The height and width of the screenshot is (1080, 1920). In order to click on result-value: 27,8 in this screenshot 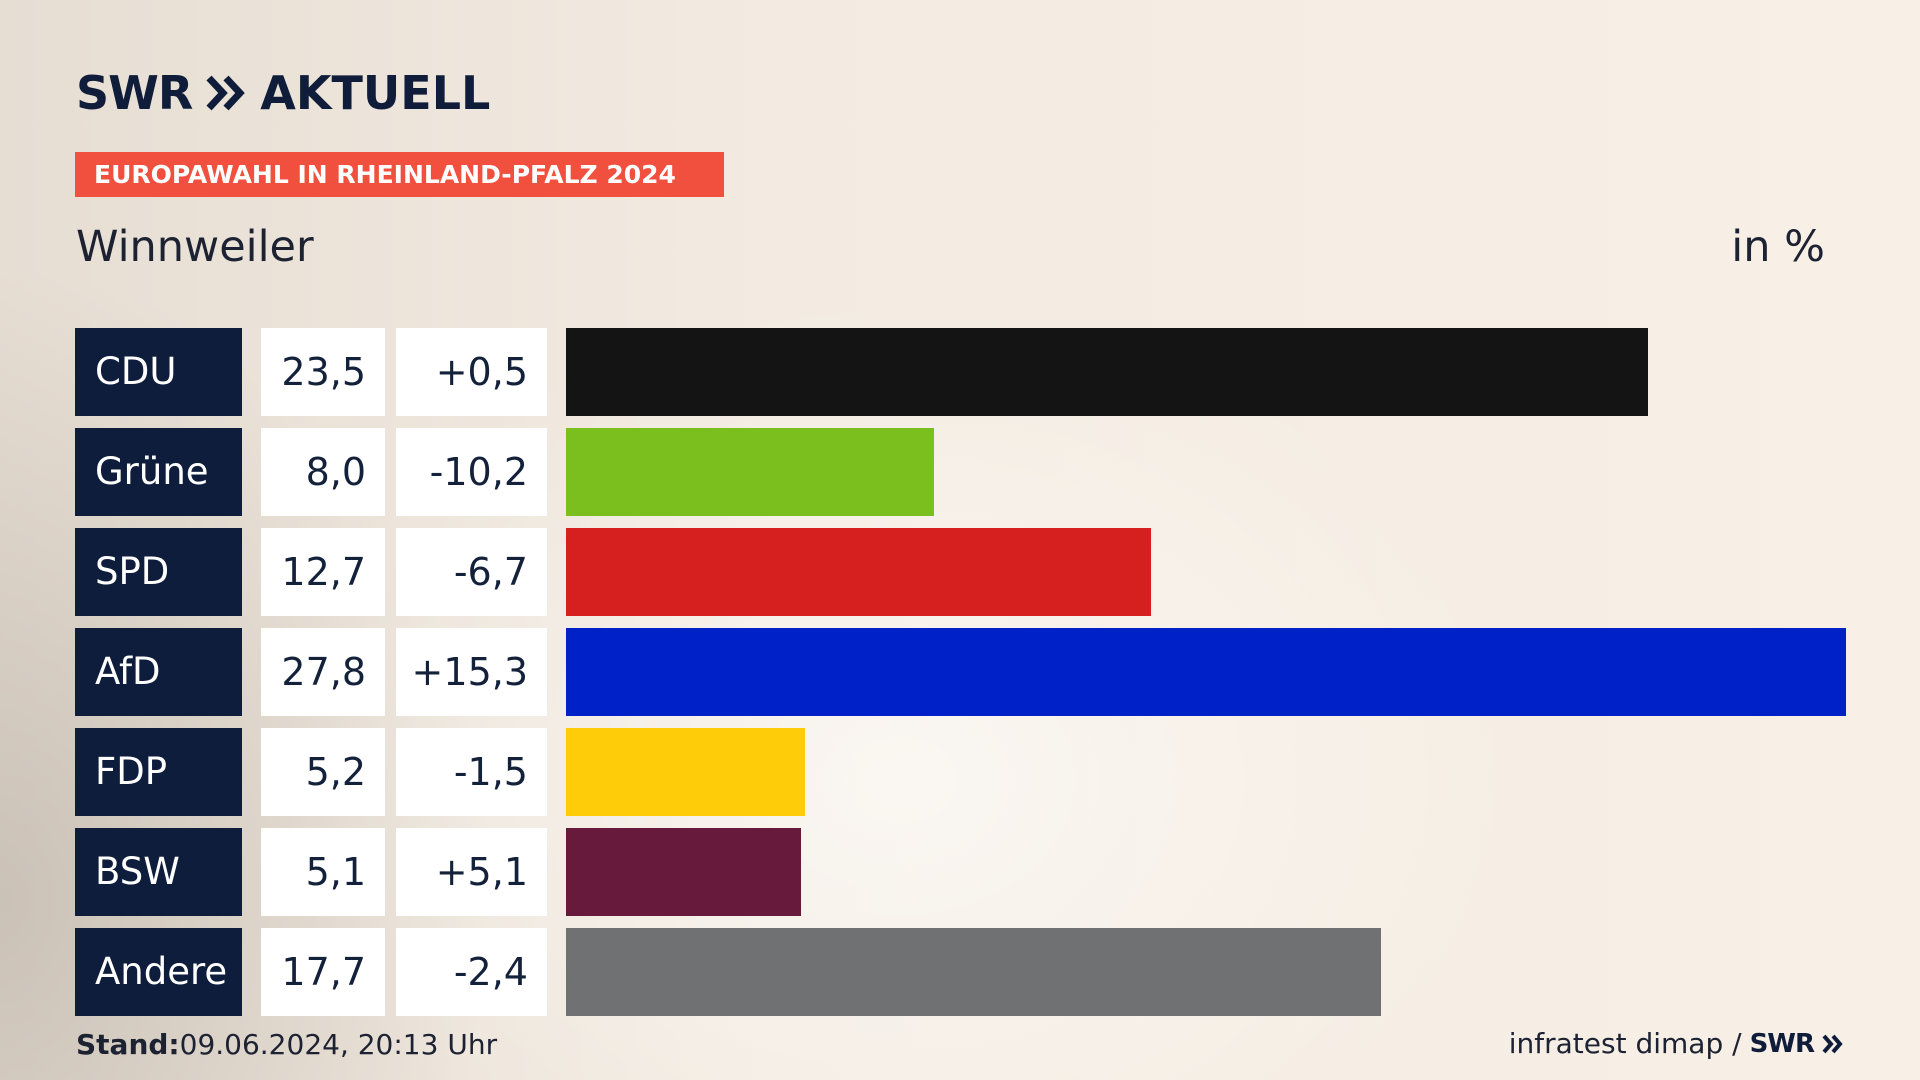, I will do `click(323, 672)`.